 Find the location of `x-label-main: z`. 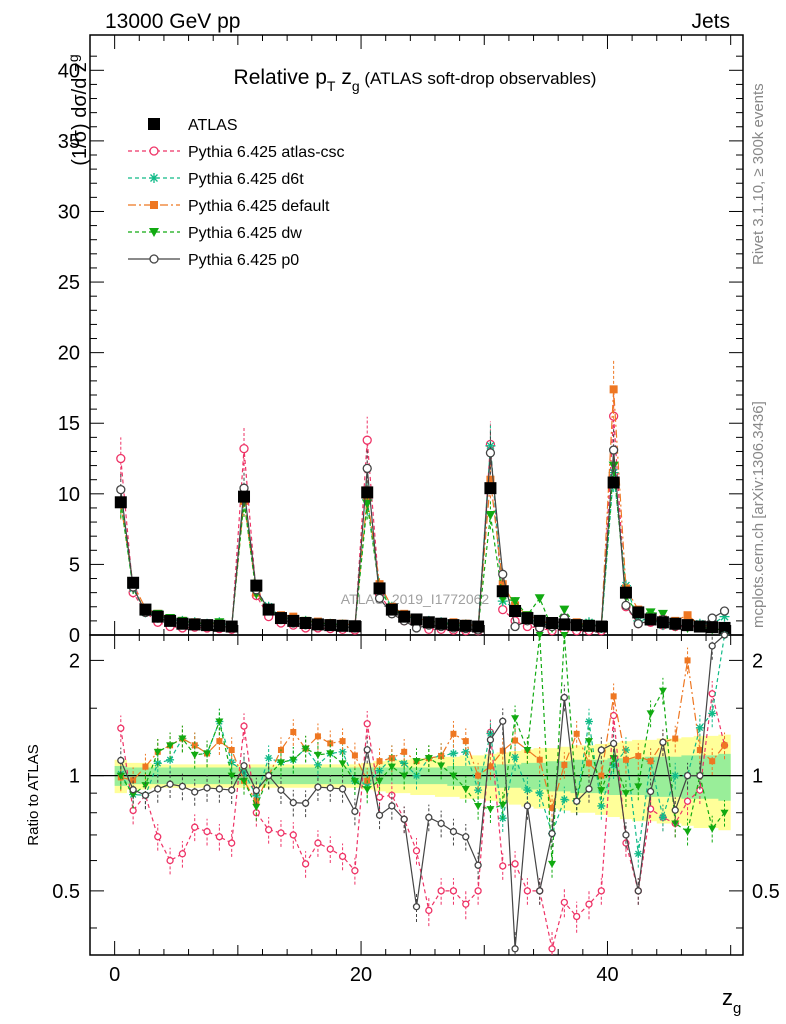

x-label-main: z is located at coordinates (727, 997).